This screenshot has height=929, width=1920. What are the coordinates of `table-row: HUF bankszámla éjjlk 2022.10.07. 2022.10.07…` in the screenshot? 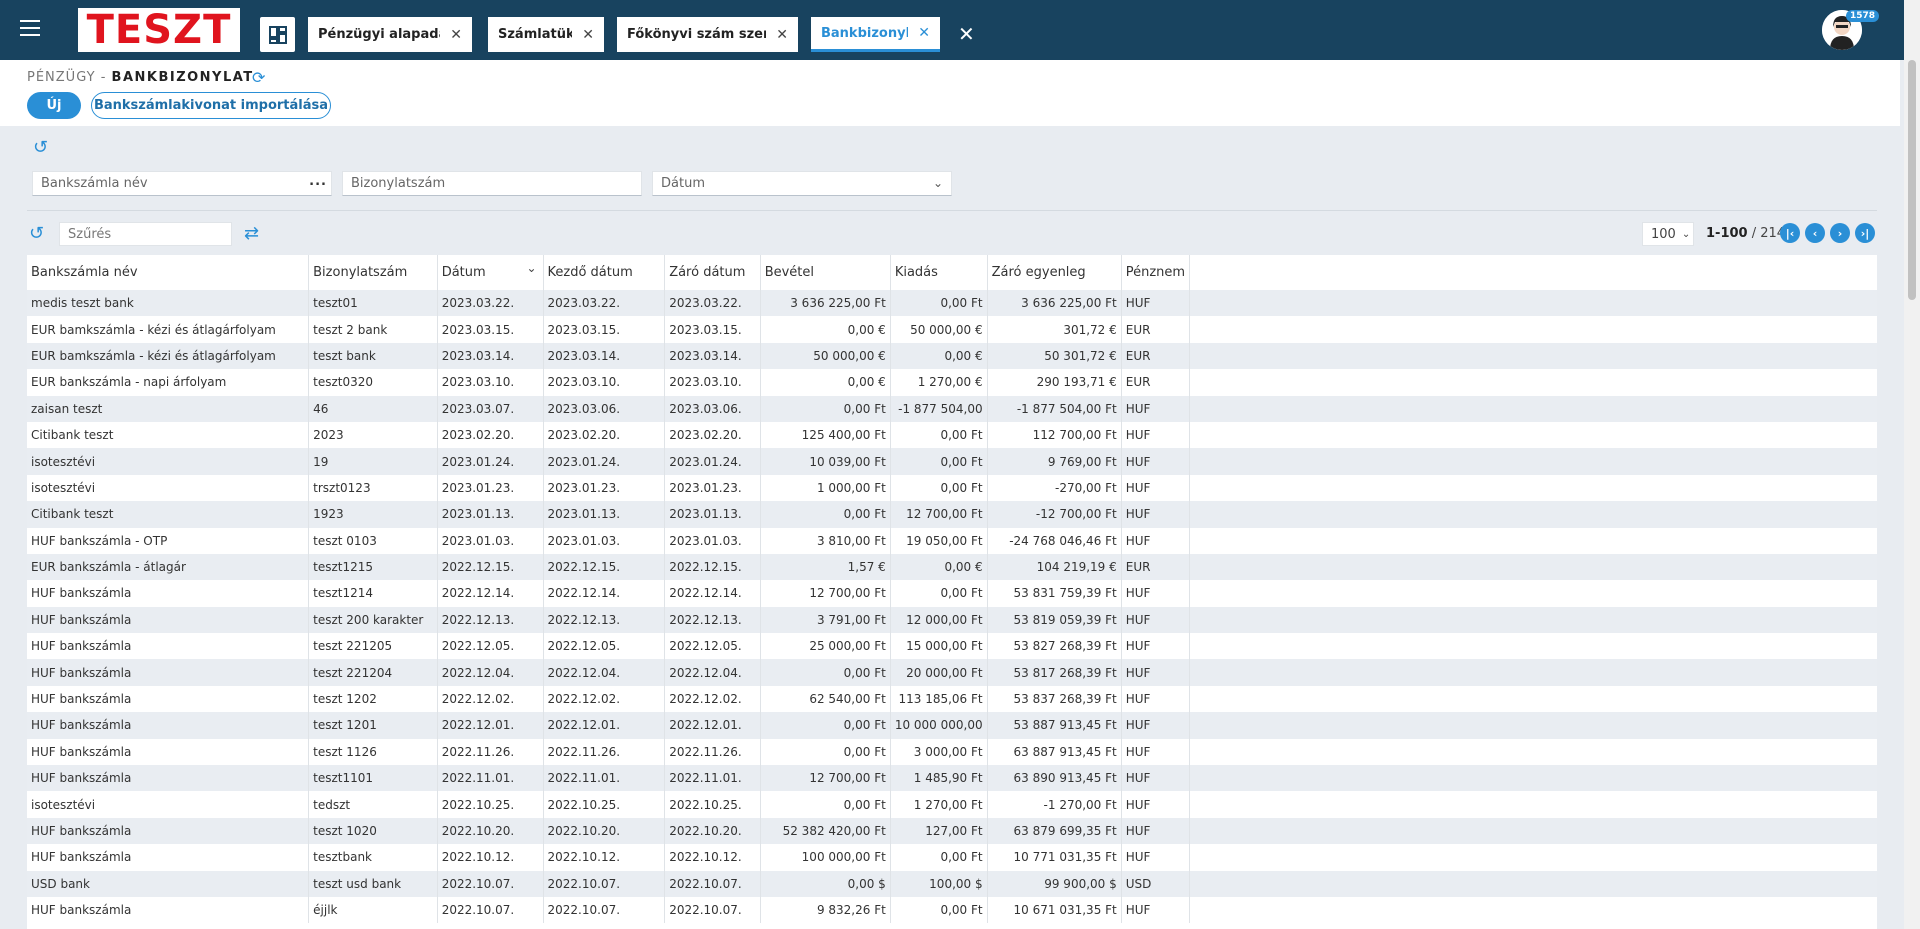 It's located at (952, 910).